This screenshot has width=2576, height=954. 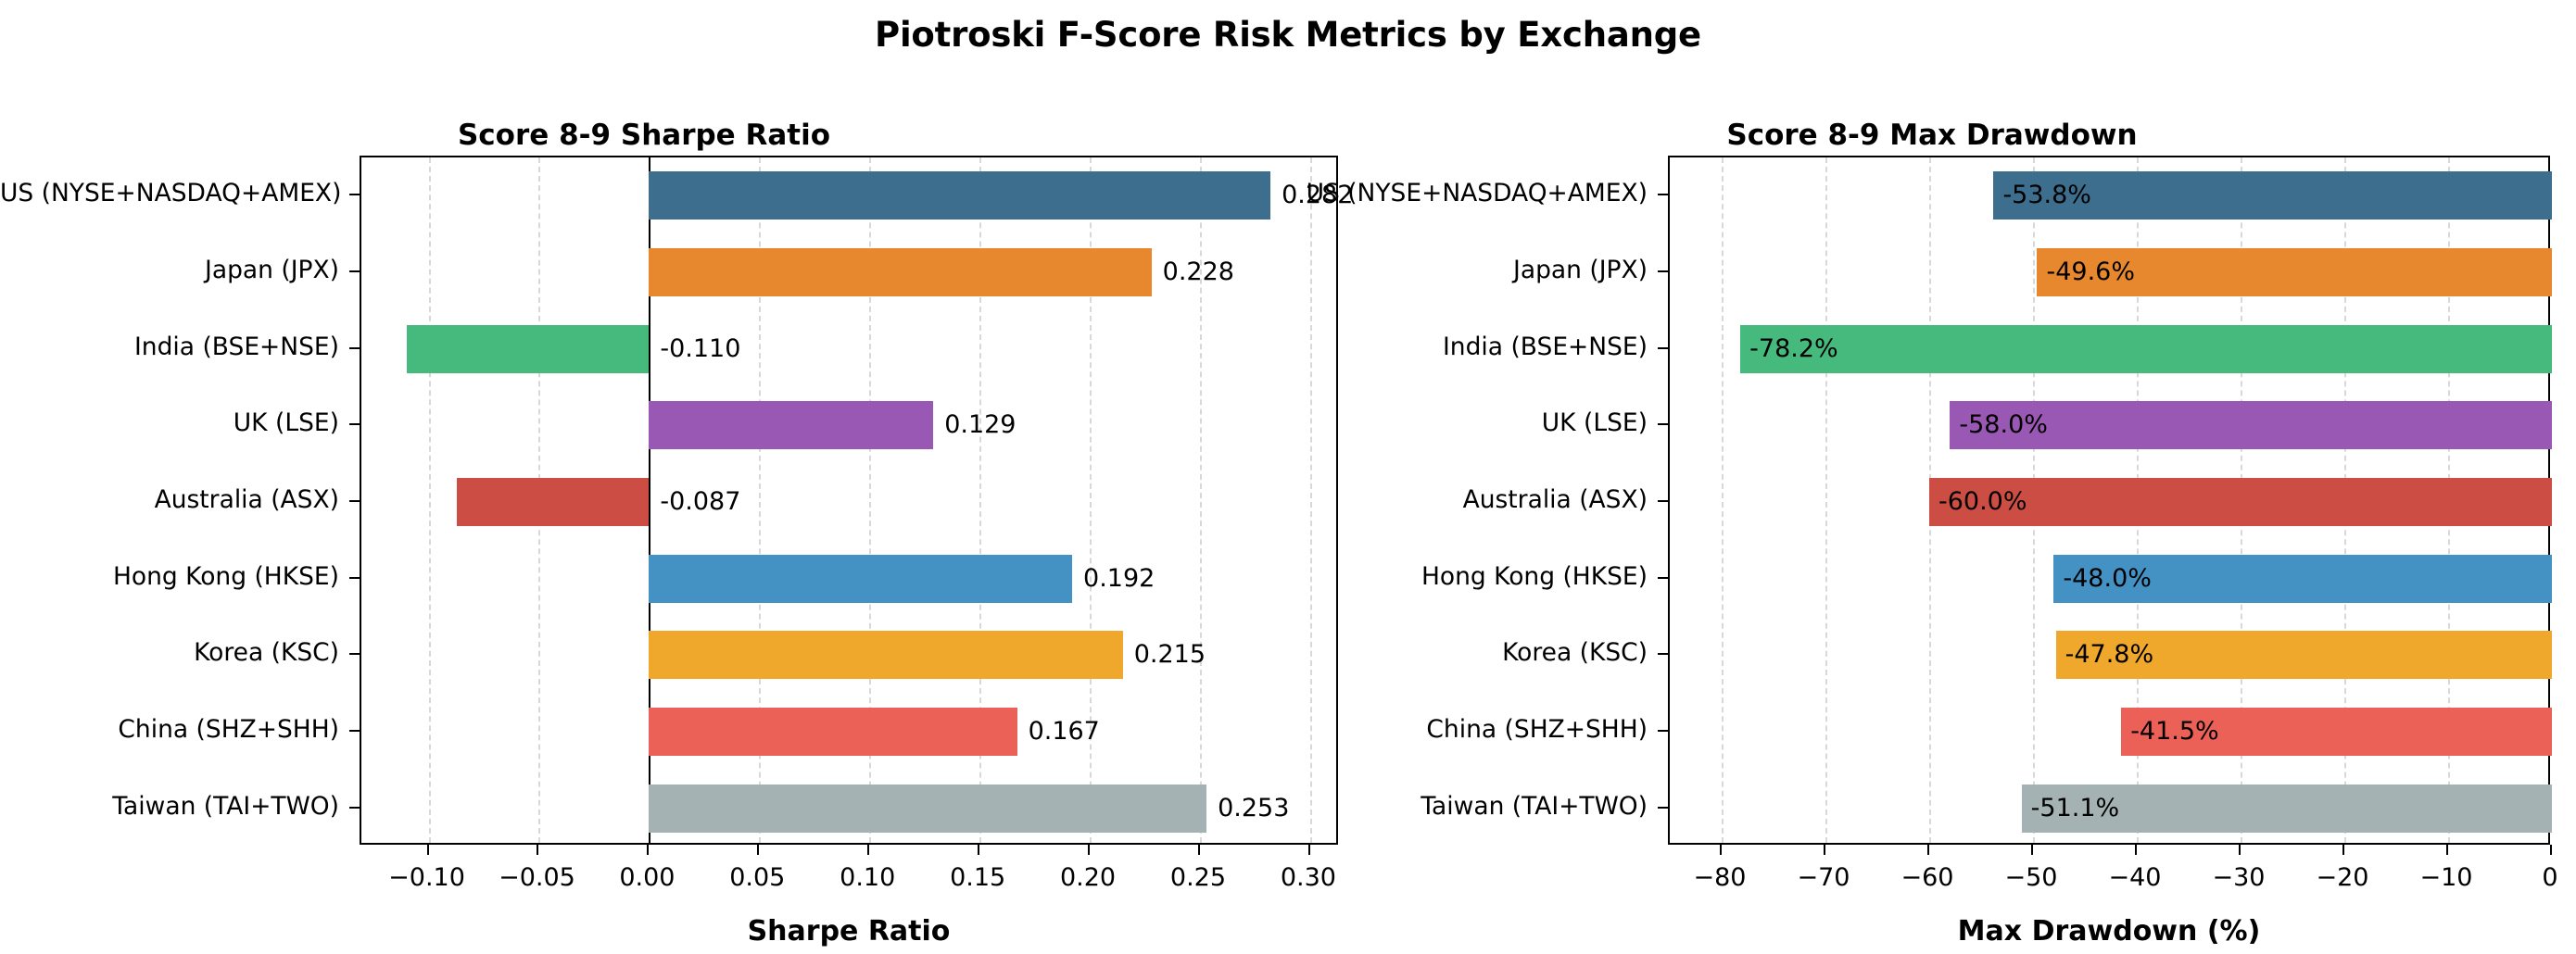 What do you see at coordinates (1932, 136) in the screenshot?
I see `subplot-title: Score 8-9 Max Drawdown` at bounding box center [1932, 136].